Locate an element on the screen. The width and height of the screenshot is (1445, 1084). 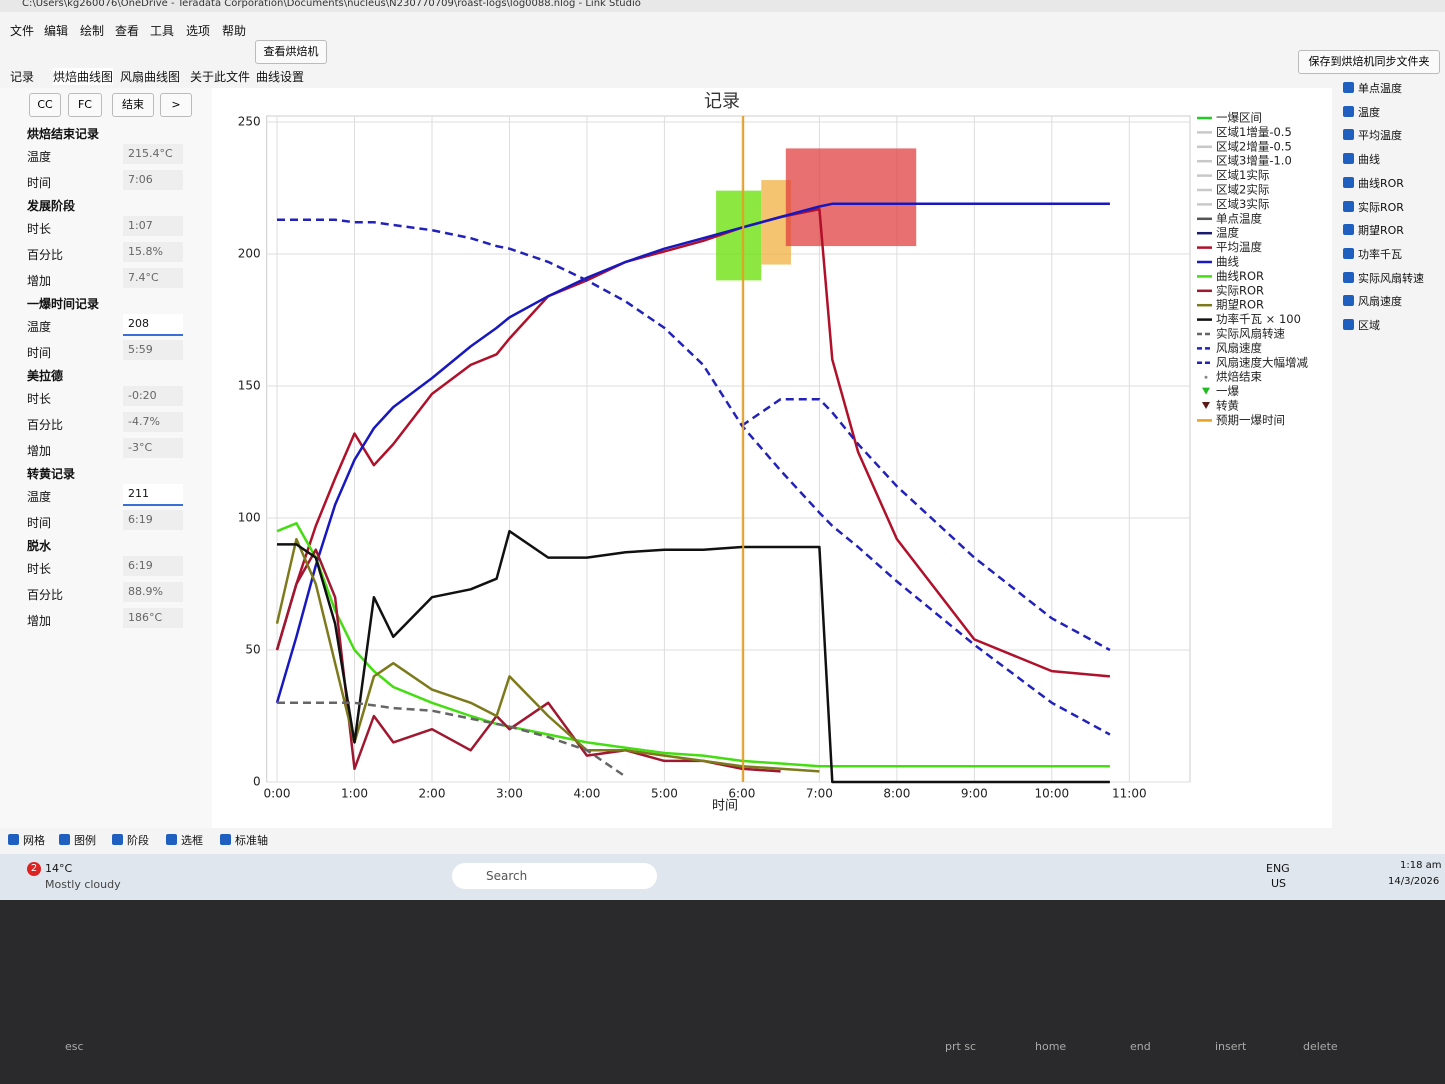
menu-item: 工具 is located at coordinates (162, 31).